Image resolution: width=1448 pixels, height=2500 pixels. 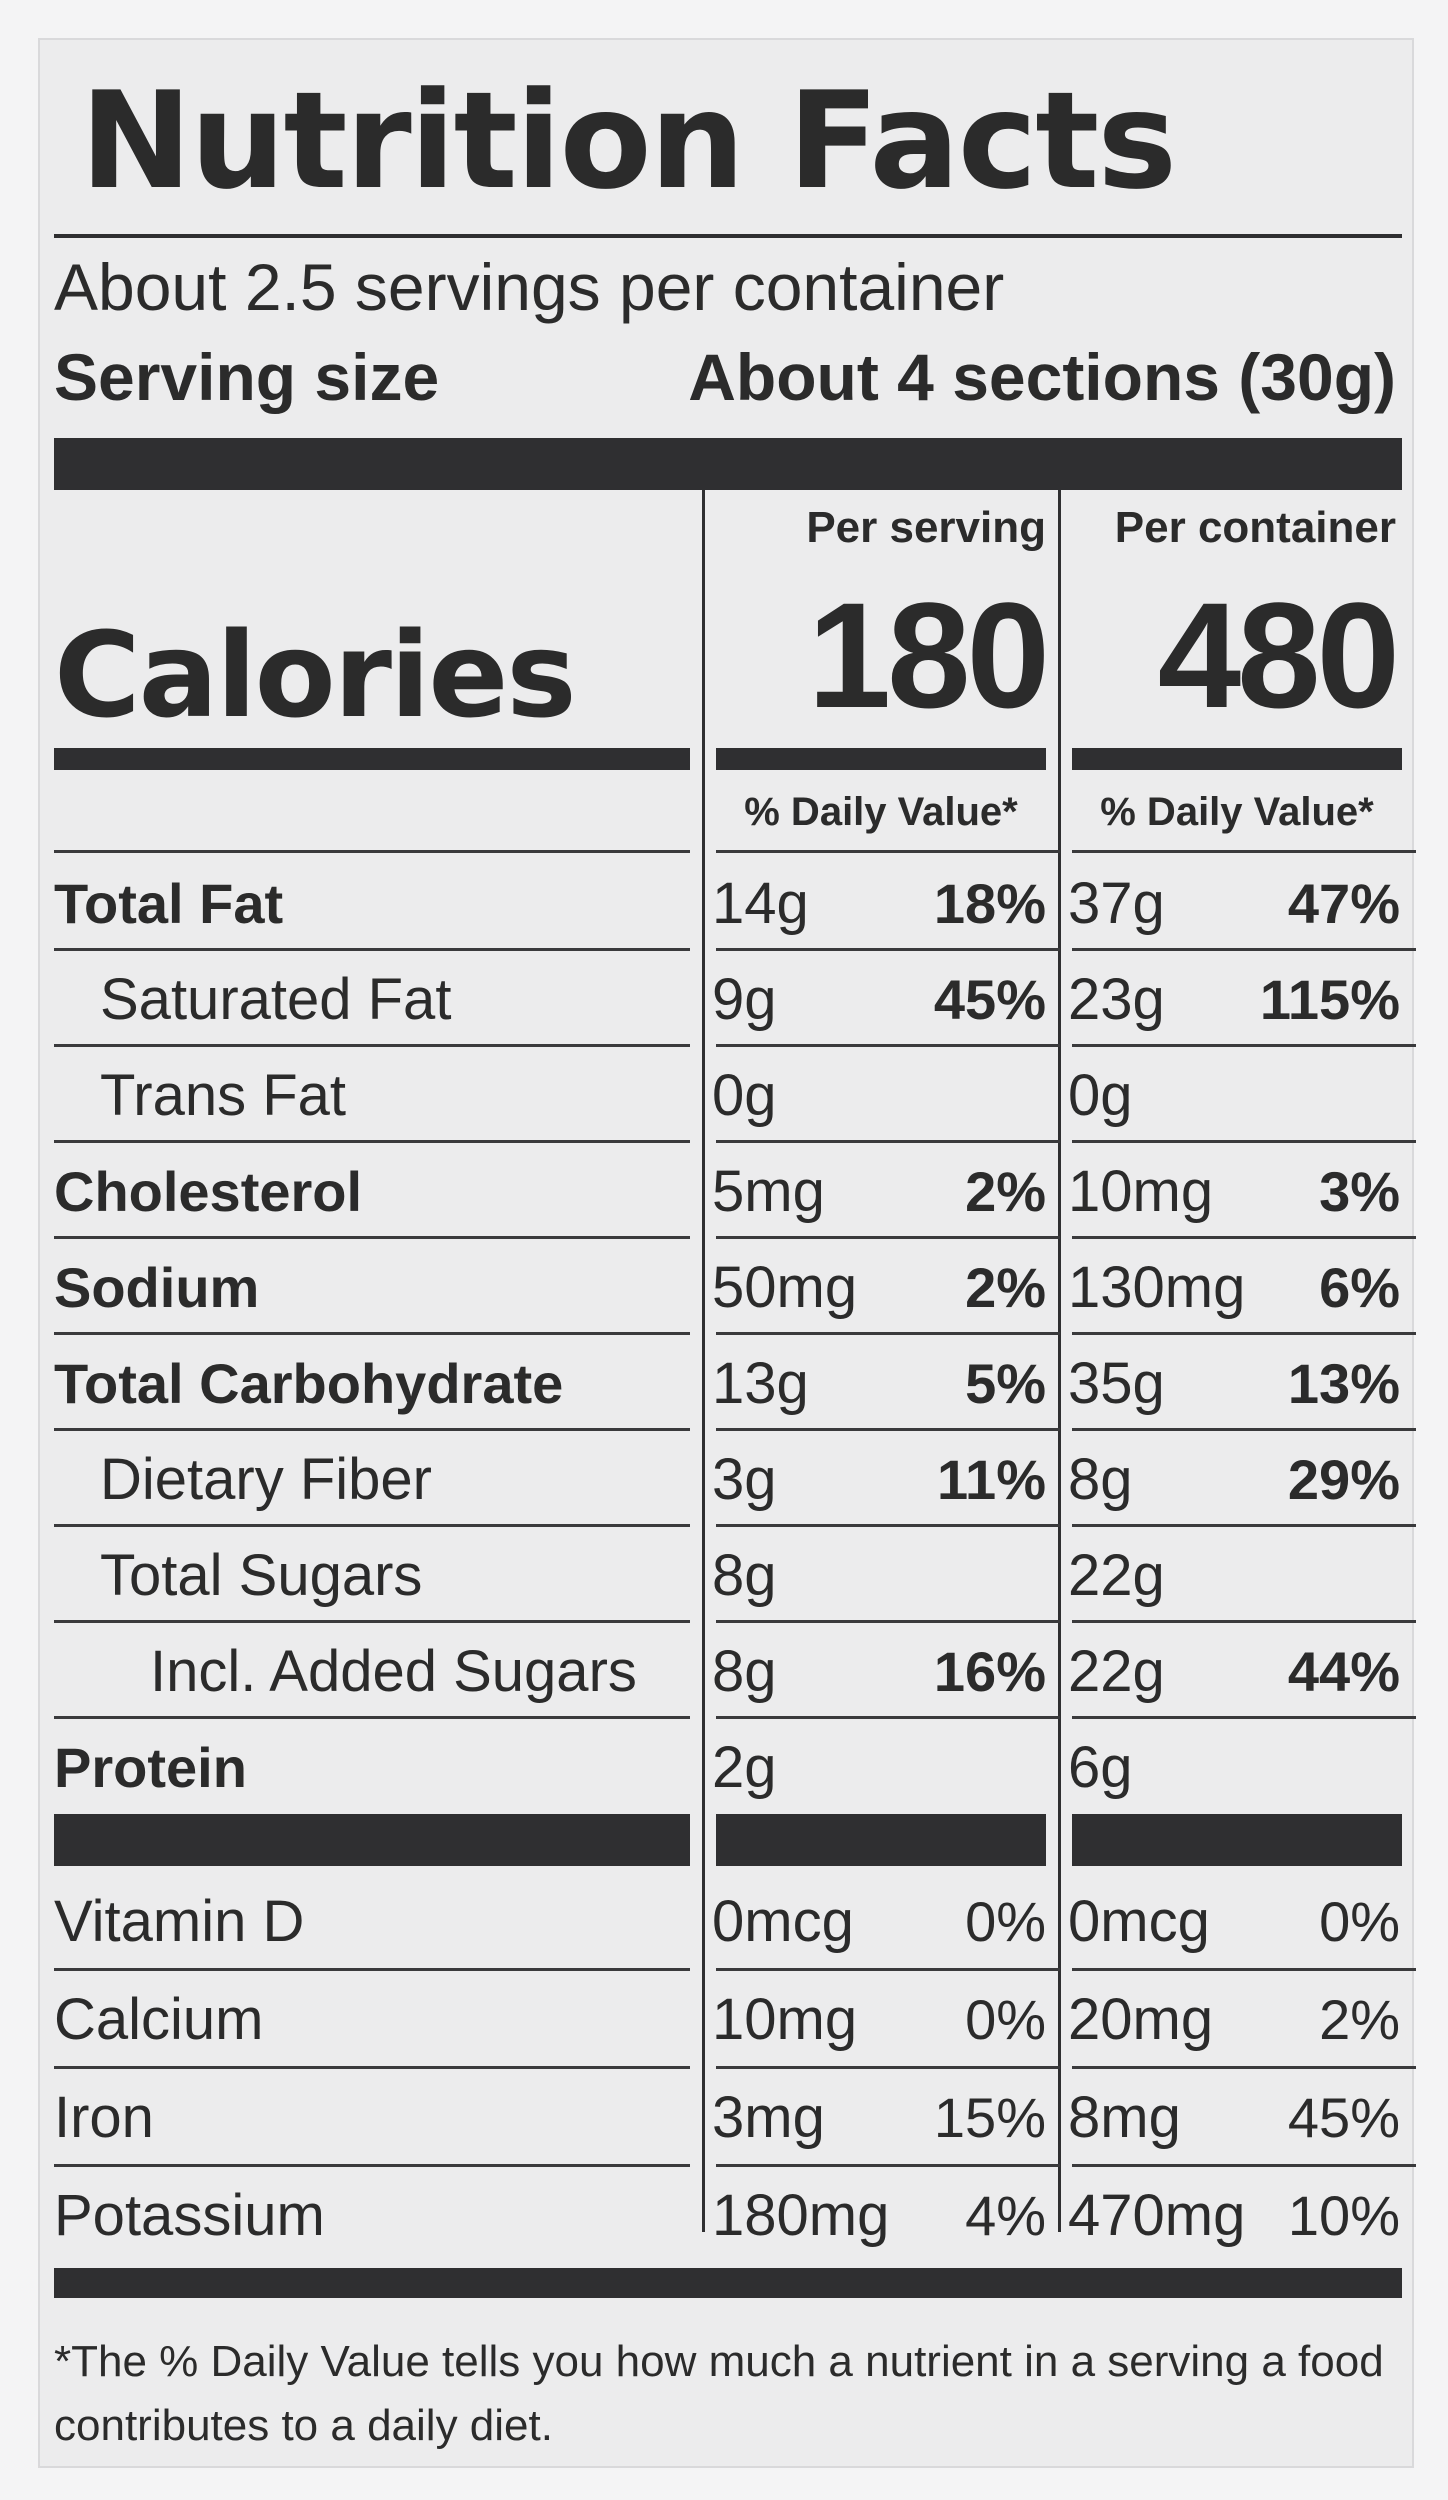 What do you see at coordinates (372, 759) in the screenshot?
I see `calories-rule-left` at bounding box center [372, 759].